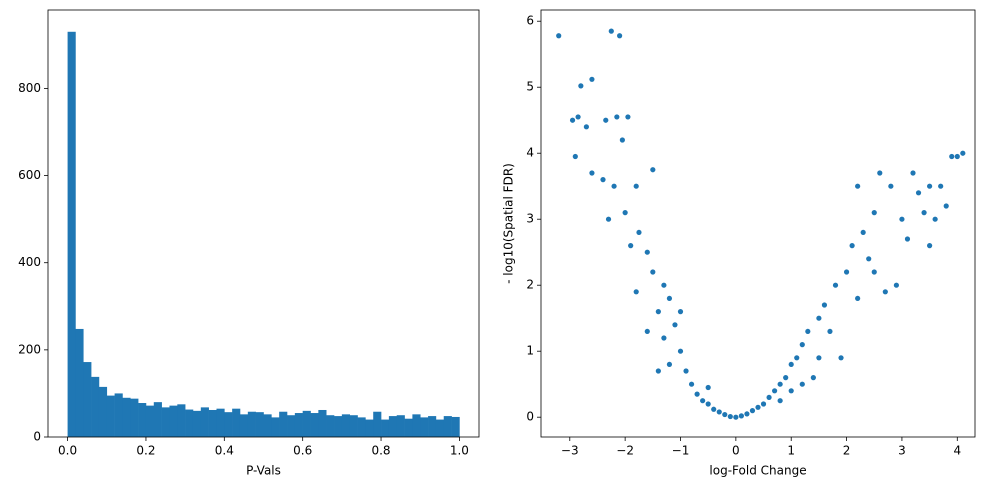  I want to click on x-tick-label: −2, so click(625, 451).